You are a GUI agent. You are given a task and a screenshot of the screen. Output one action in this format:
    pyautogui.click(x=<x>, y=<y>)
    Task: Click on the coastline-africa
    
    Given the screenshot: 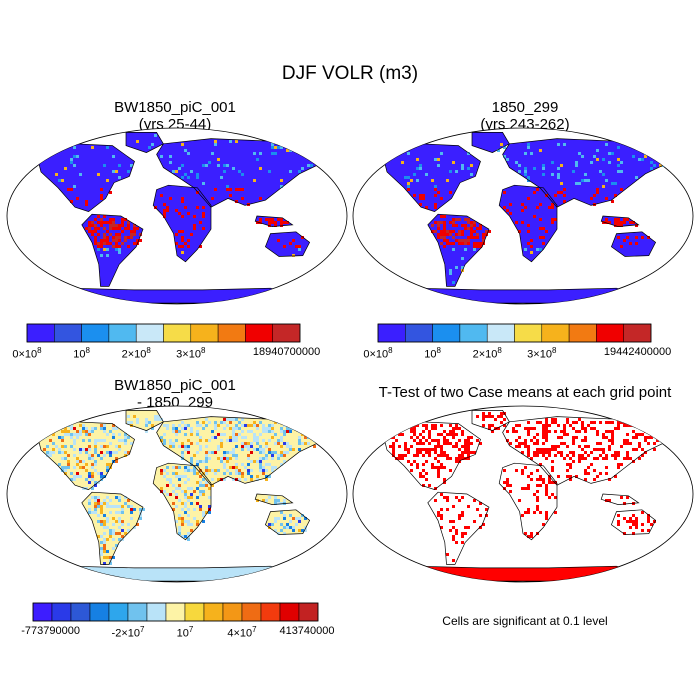 What is the action you would take?
    pyautogui.click(x=182, y=223)
    